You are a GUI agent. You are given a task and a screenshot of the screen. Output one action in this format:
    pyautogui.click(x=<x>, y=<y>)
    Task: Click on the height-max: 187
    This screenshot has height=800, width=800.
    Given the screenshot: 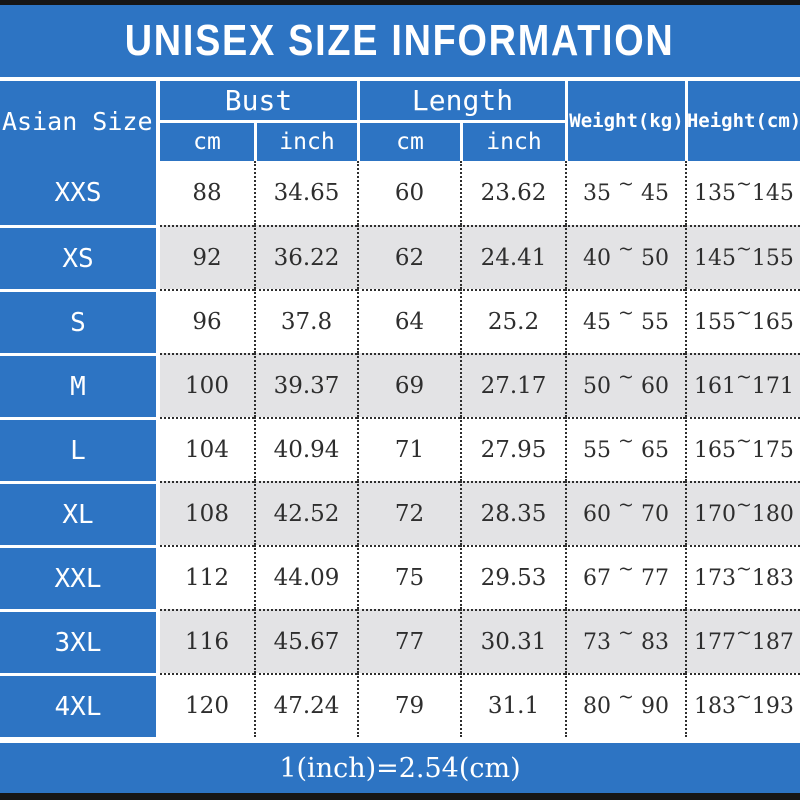 What is the action you would take?
    pyautogui.click(x=772, y=642)
    